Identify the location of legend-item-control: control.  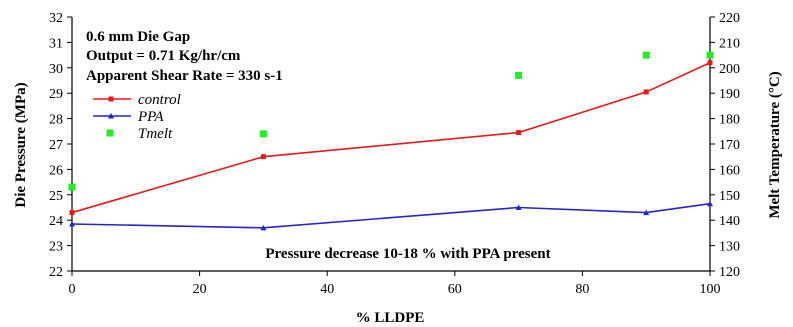
(137, 100).